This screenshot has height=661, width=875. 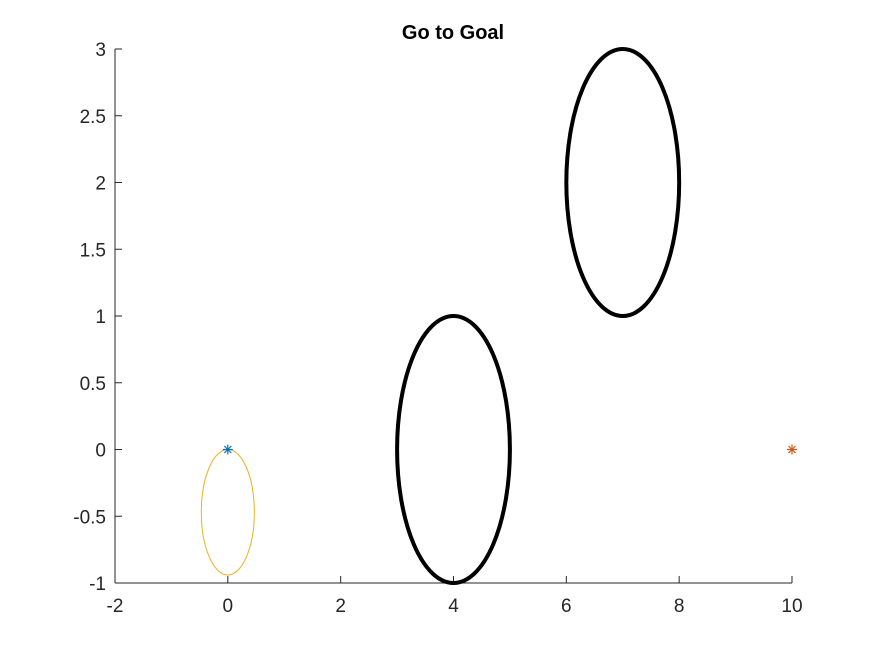 What do you see at coordinates (100, 184) in the screenshot?
I see `y-tick-label: 2` at bounding box center [100, 184].